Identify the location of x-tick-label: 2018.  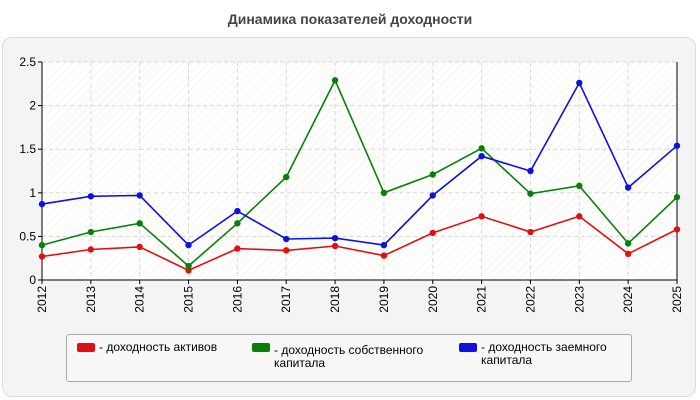
(335, 299).